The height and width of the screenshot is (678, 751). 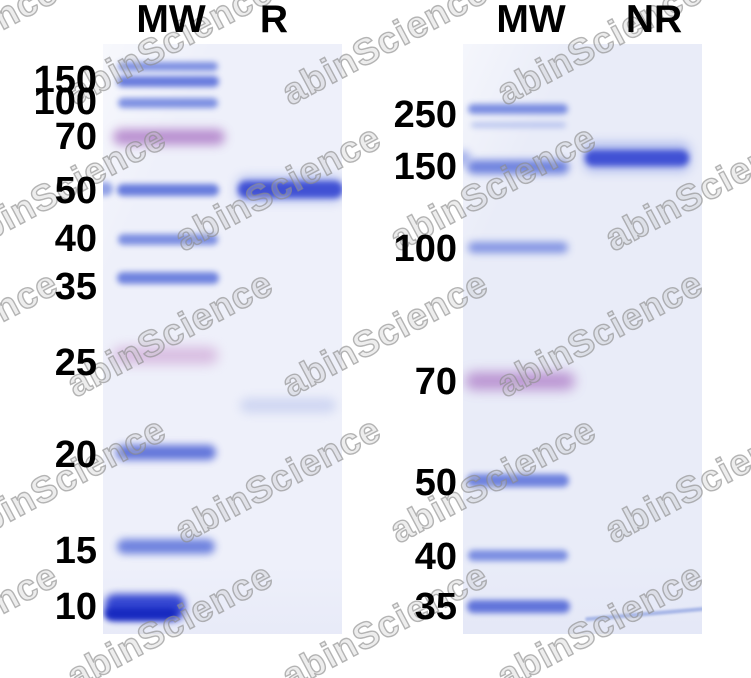 I want to click on marker-label-40-reduced: 40, so click(x=75, y=239).